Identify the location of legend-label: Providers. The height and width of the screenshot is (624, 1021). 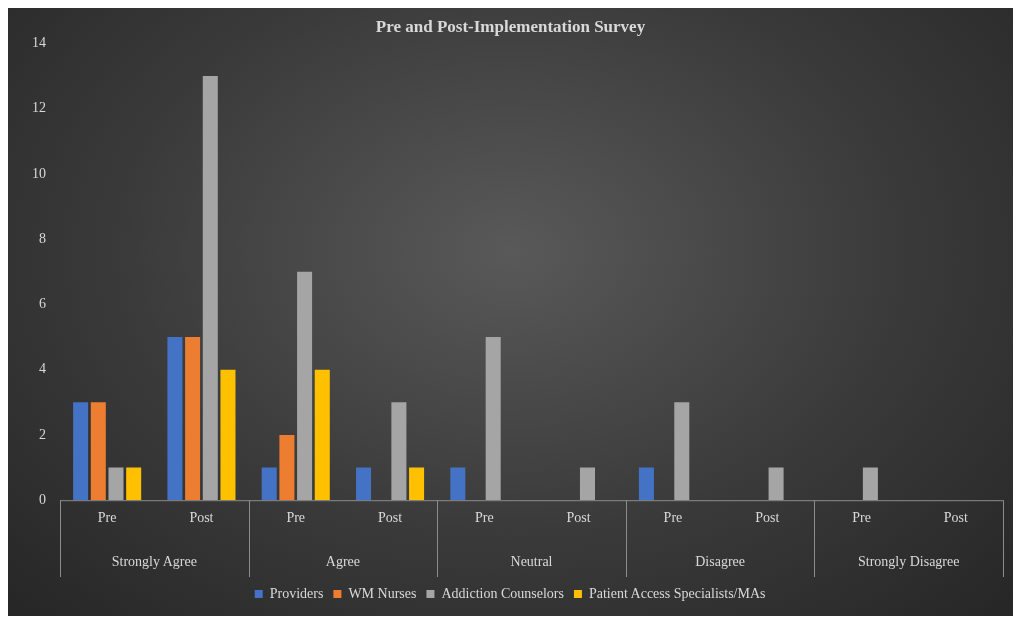
(296, 593).